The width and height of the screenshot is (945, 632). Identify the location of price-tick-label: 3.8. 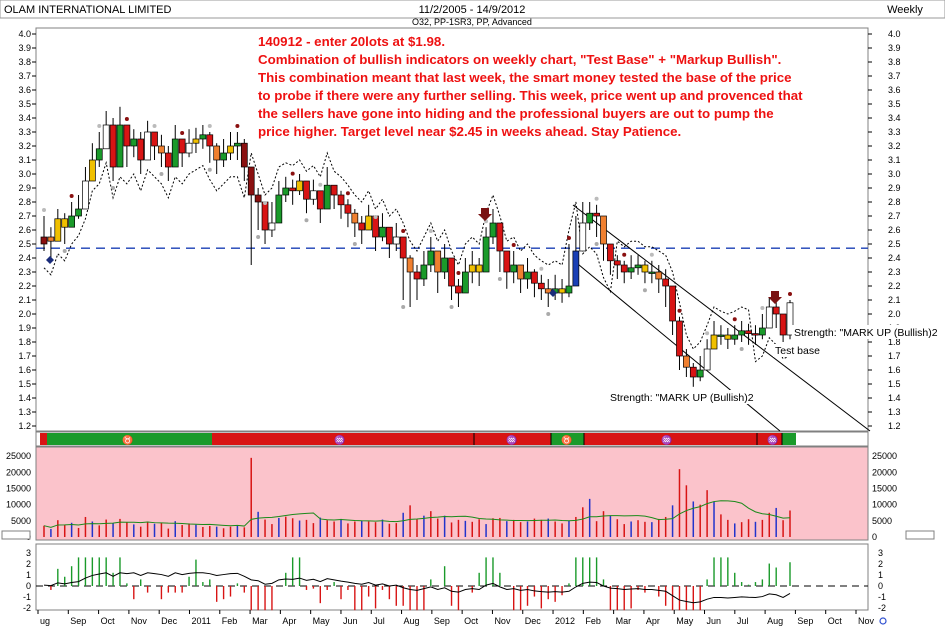
(24, 62).